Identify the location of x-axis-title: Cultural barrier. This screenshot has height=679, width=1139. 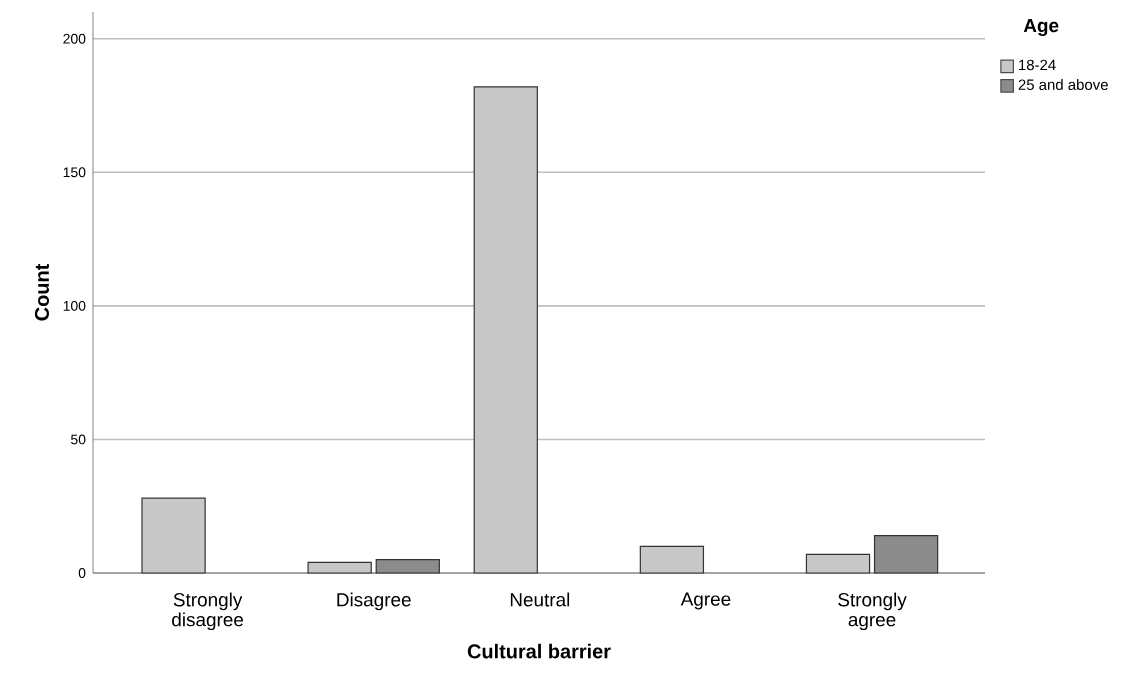
(539, 651).